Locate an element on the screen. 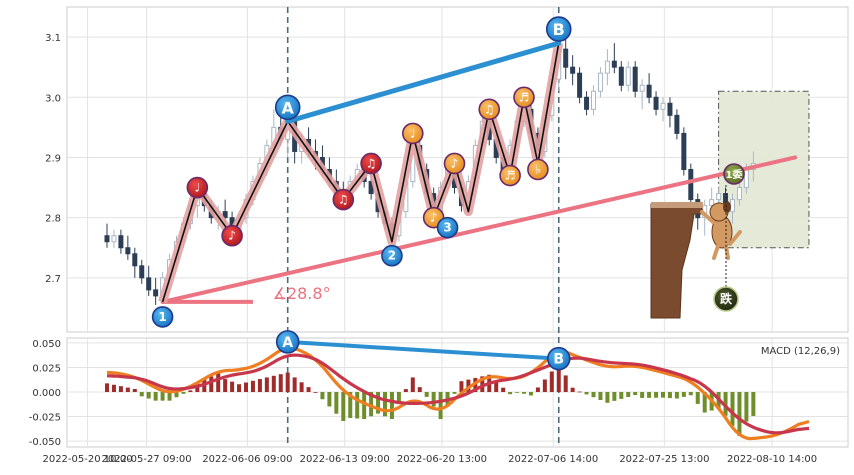 Image resolution: width=854 pixels, height=475 pixels. macd-marker-label: B is located at coordinates (558, 360).